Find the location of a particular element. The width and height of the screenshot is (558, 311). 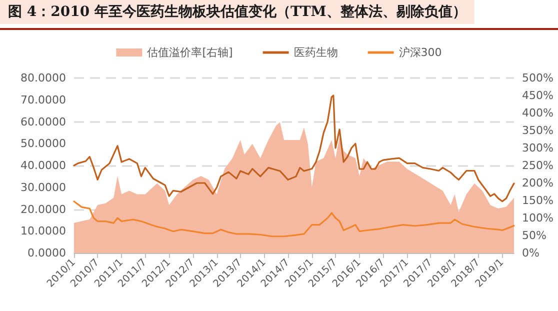

y2-tick-label: 150% is located at coordinates (538, 200).